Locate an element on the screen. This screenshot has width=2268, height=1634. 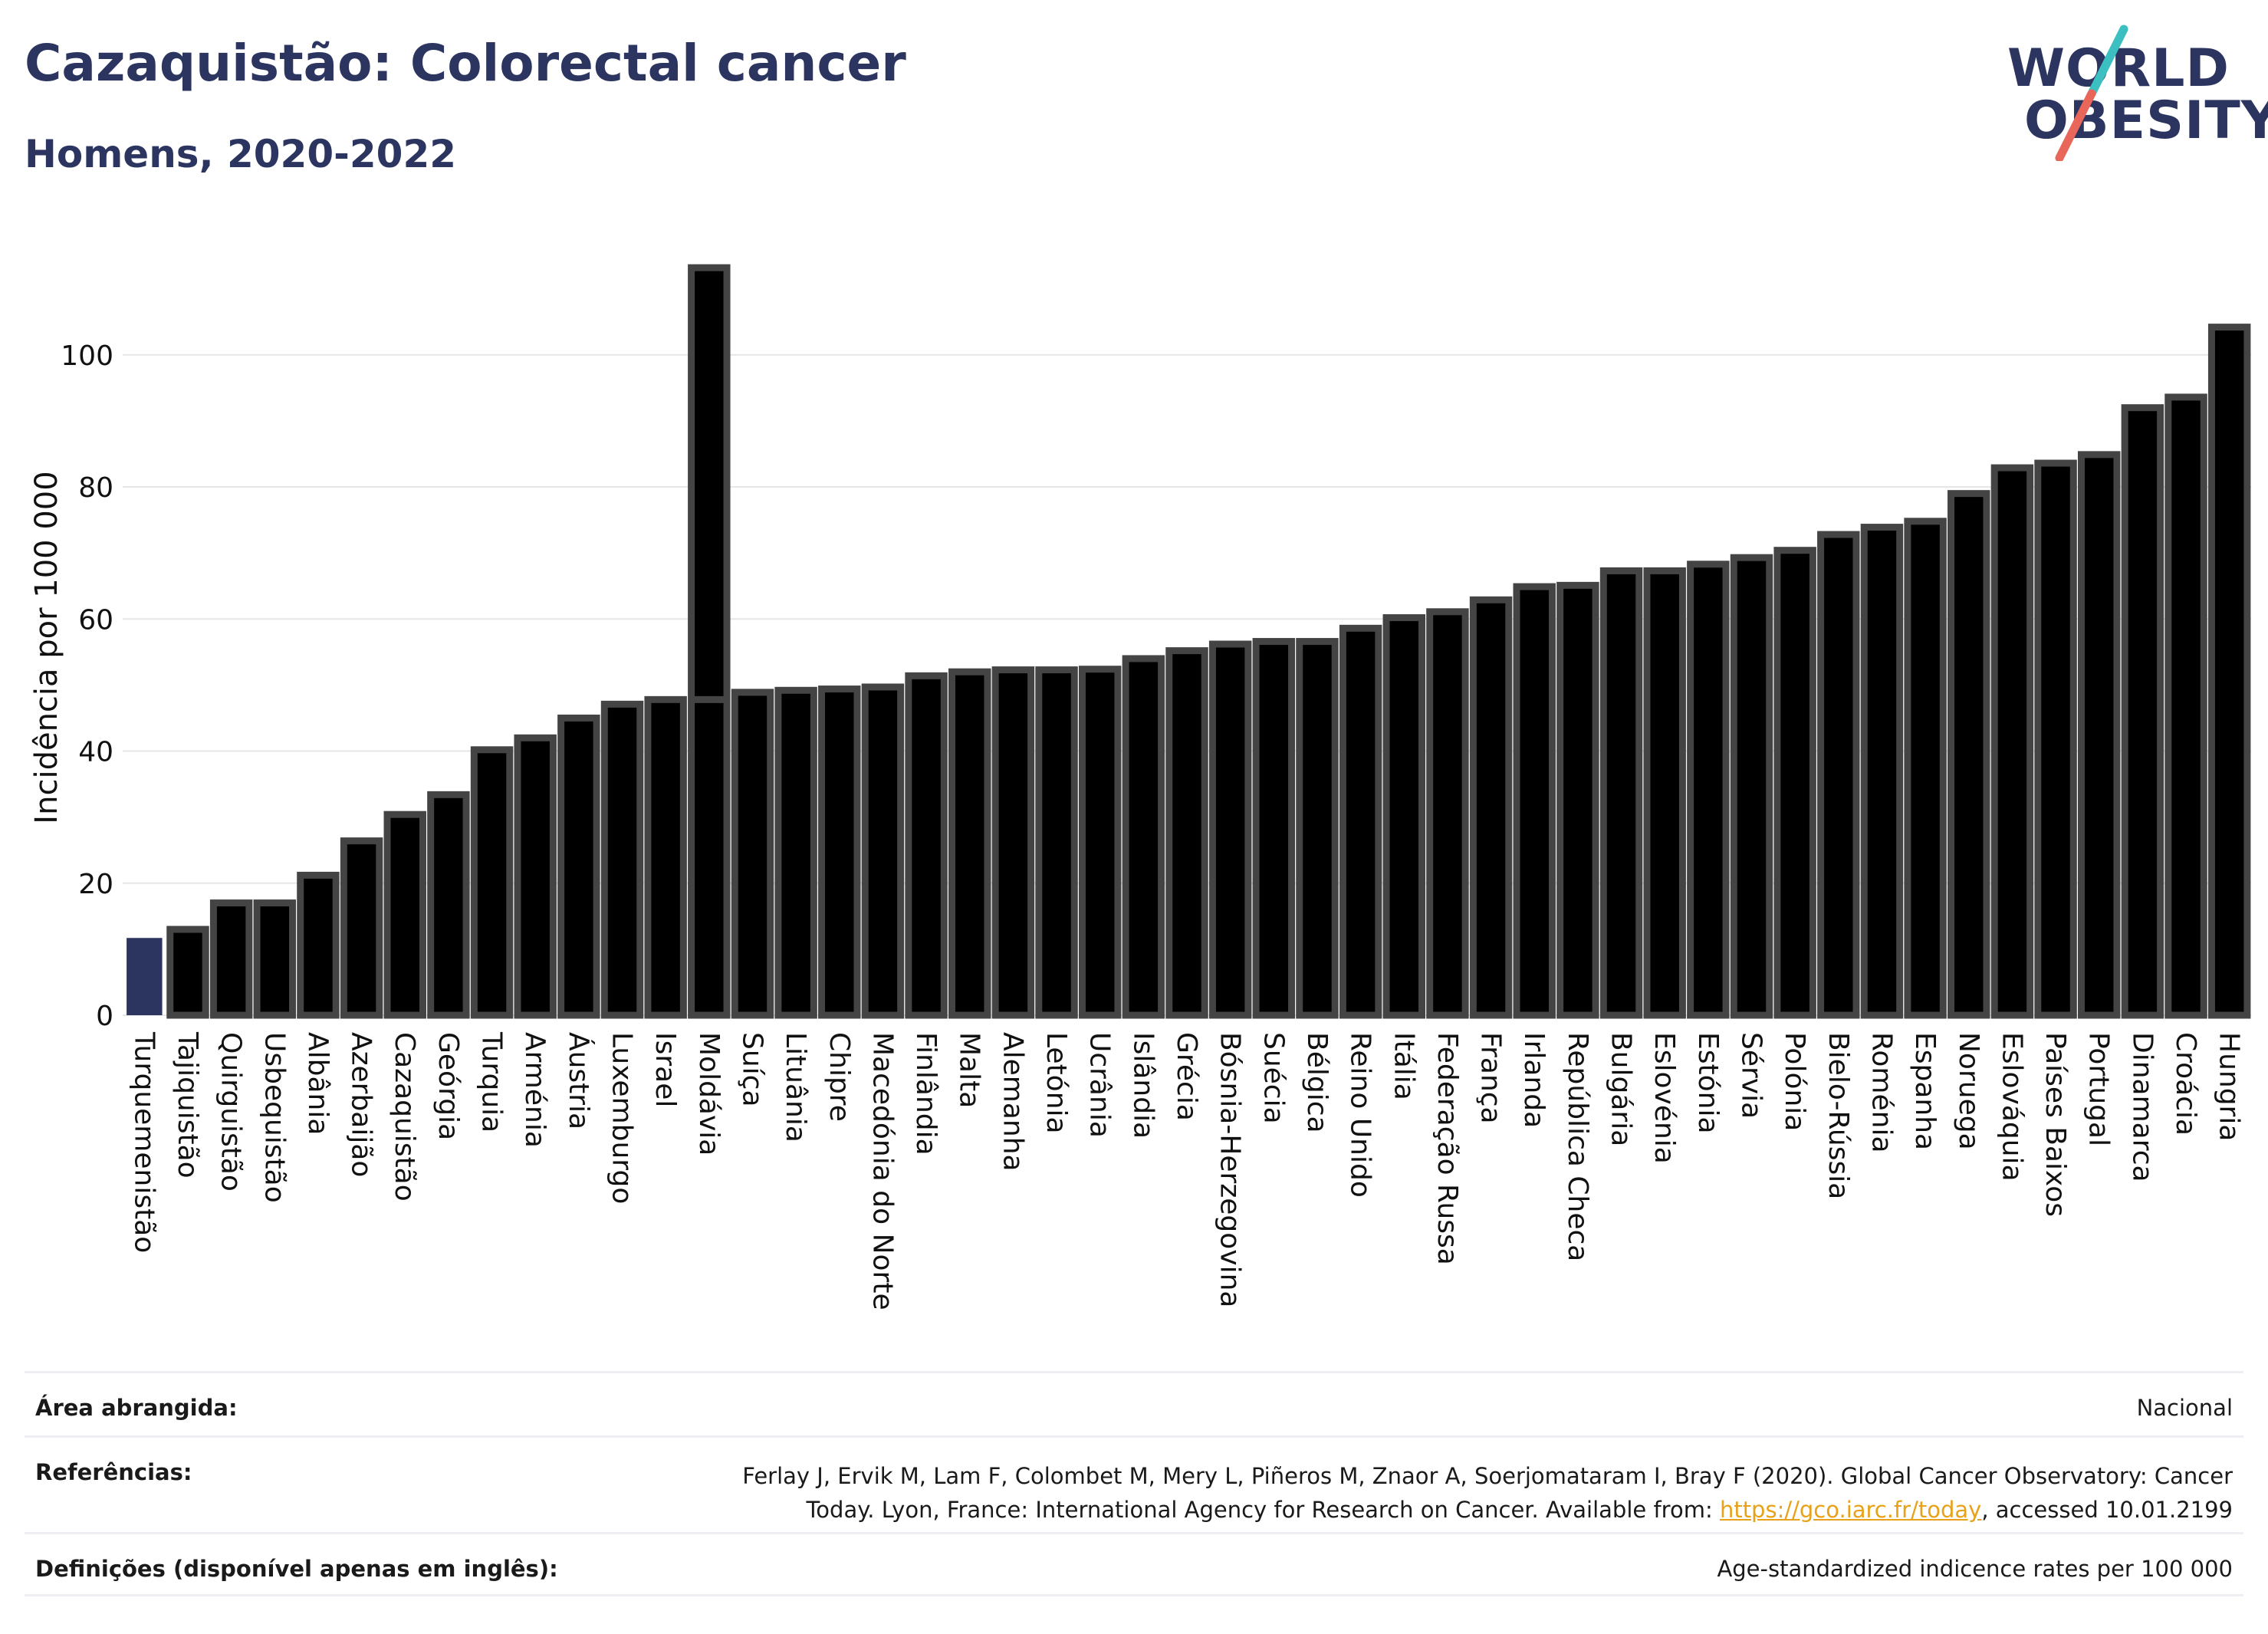
x-tick-label: Lituânia is located at coordinates (795, 1087).